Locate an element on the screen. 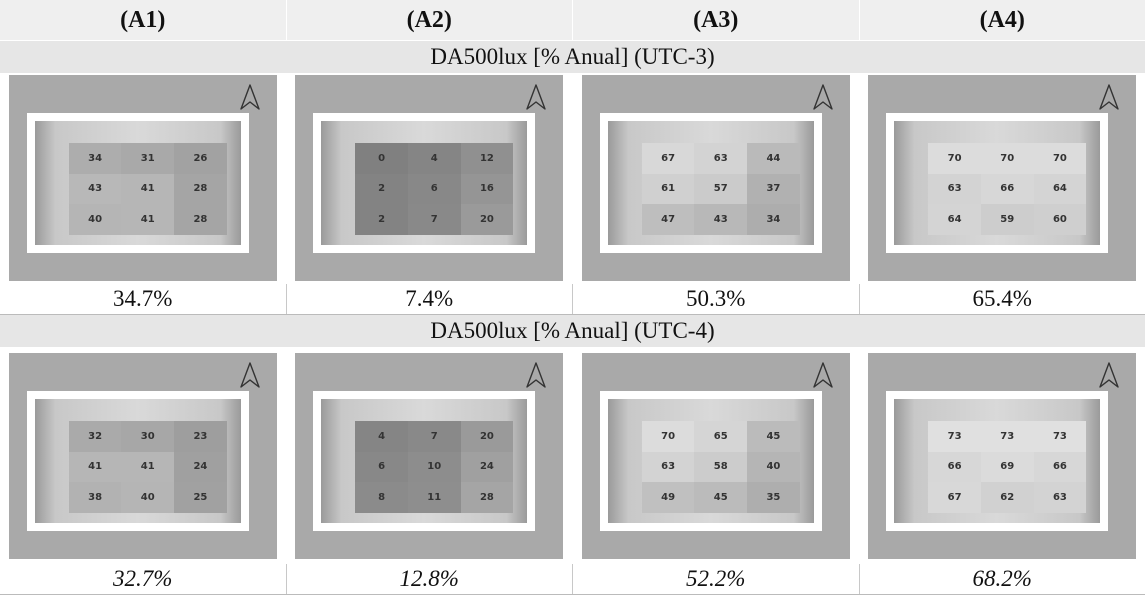 The image size is (1145, 595). header-a2: (A2) is located at coordinates (430, 20).